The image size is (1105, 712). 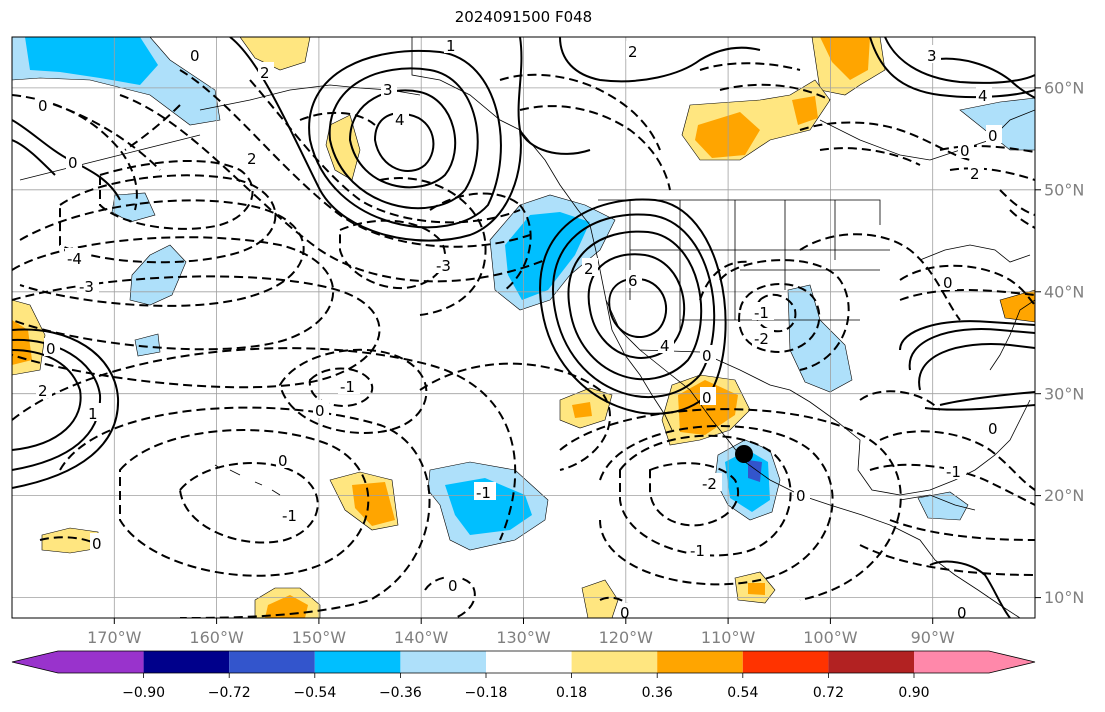 What do you see at coordinates (1012, 662) in the screenshot?
I see `colorbar-extend-high` at bounding box center [1012, 662].